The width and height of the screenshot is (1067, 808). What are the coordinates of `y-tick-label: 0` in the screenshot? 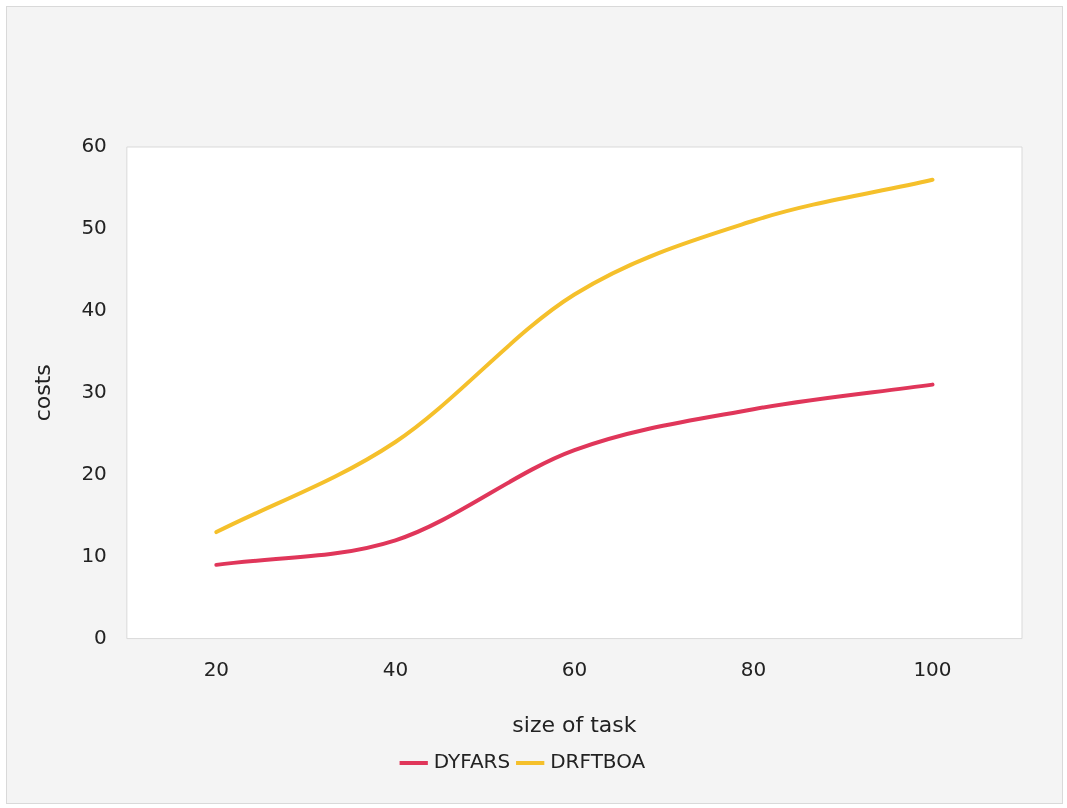 It's located at (100, 636).